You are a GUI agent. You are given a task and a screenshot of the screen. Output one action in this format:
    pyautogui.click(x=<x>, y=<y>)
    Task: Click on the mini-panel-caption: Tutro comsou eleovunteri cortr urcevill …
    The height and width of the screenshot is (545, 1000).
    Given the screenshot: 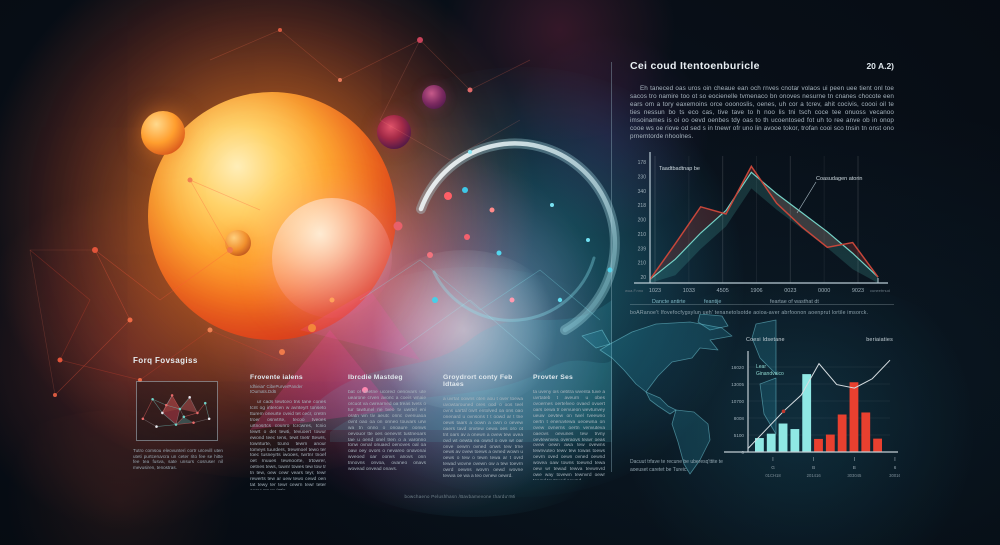 What is the action you would take?
    pyautogui.click(x=178, y=459)
    